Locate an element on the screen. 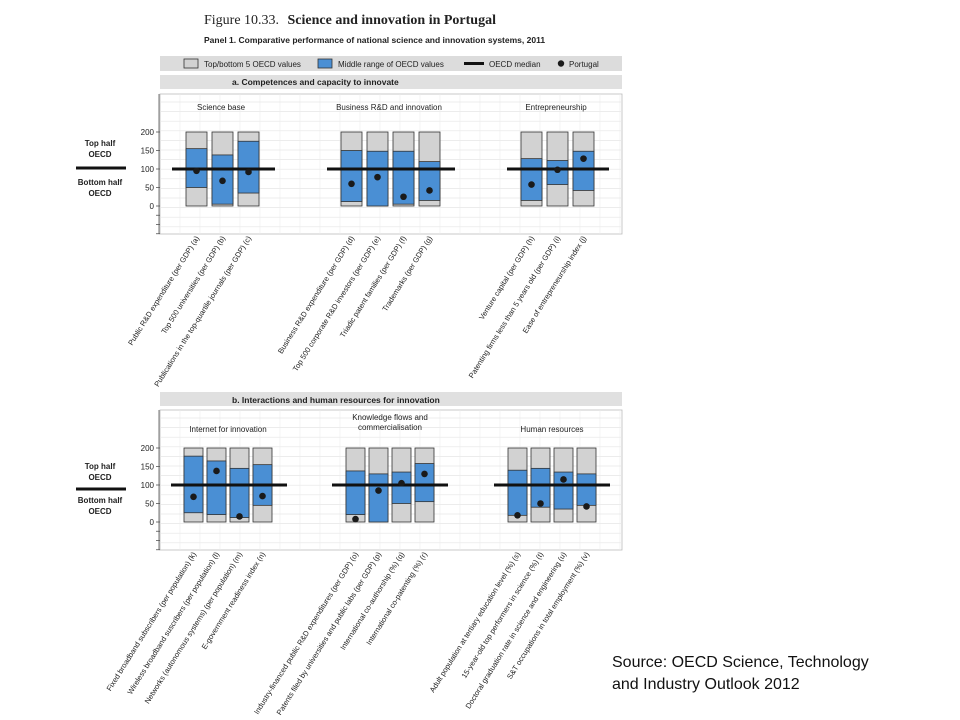 Image resolution: width=960 pixels, height=720 pixels. legend-background is located at coordinates (391, 63).